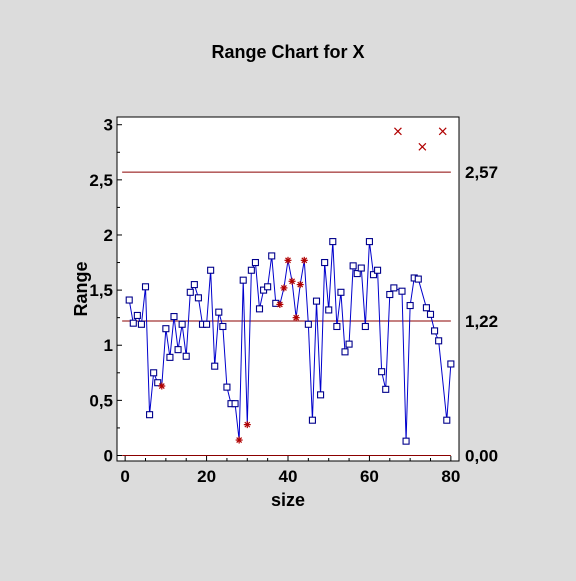 The image size is (576, 581). What do you see at coordinates (101, 290) in the screenshot?
I see `y-tick-label: 1,5` at bounding box center [101, 290].